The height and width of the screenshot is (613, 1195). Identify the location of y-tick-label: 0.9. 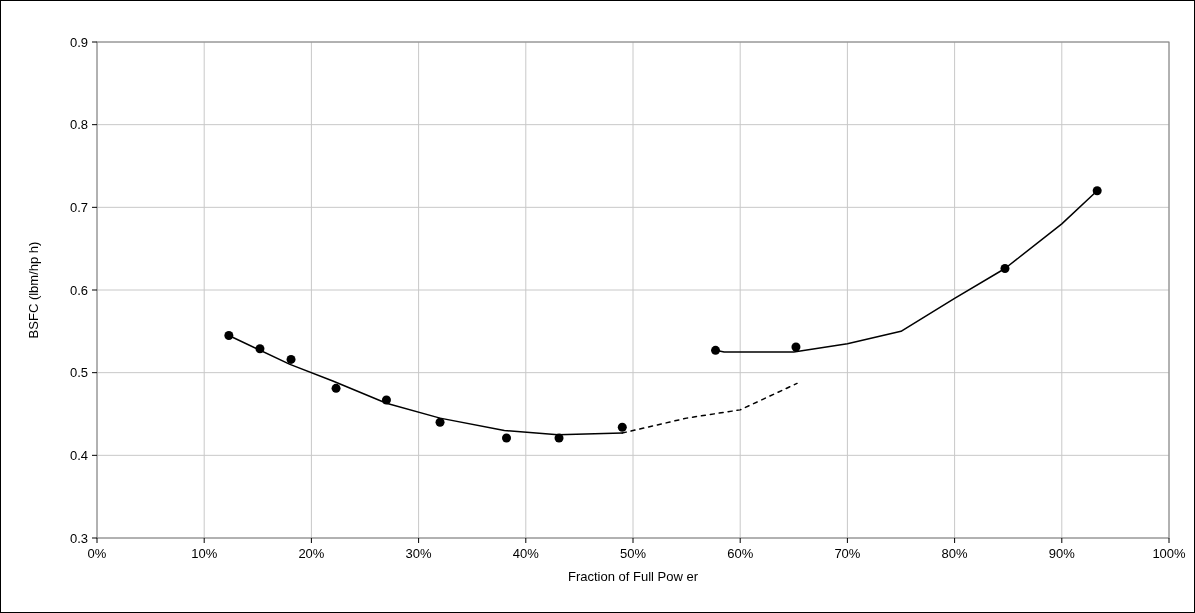
(78, 42).